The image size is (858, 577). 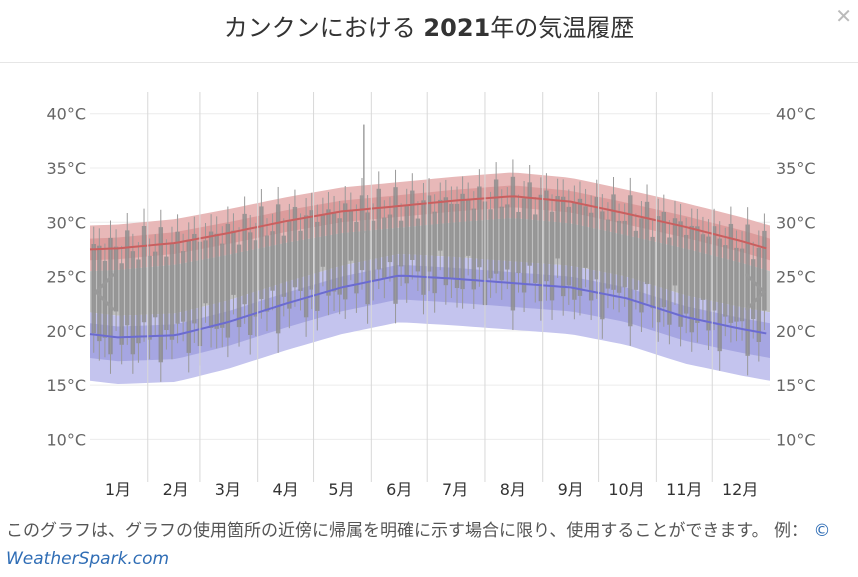 What do you see at coordinates (66, 439) in the screenshot?
I see `y-tick-label-left: 10°C` at bounding box center [66, 439].